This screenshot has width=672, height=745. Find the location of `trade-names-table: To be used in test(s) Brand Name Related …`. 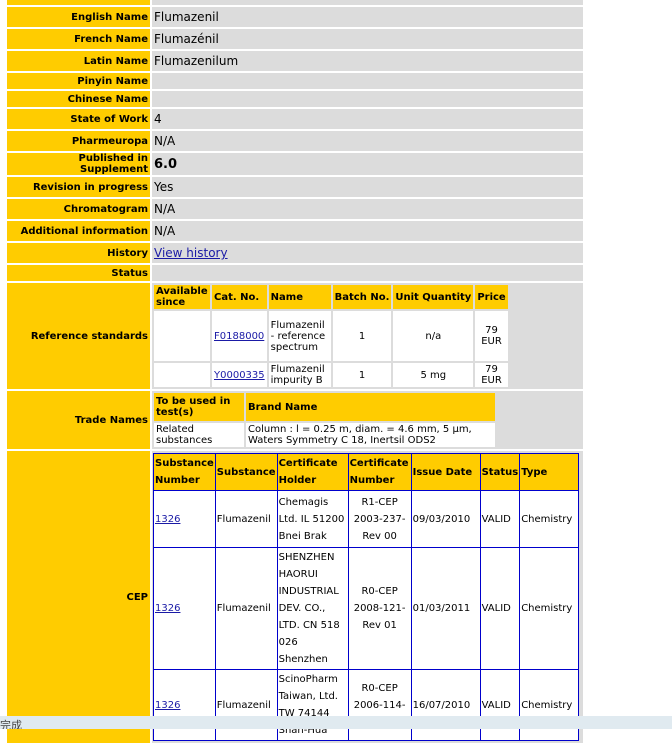

trade-names-table: To be used in test(s) Brand Name Related … is located at coordinates (324, 420).